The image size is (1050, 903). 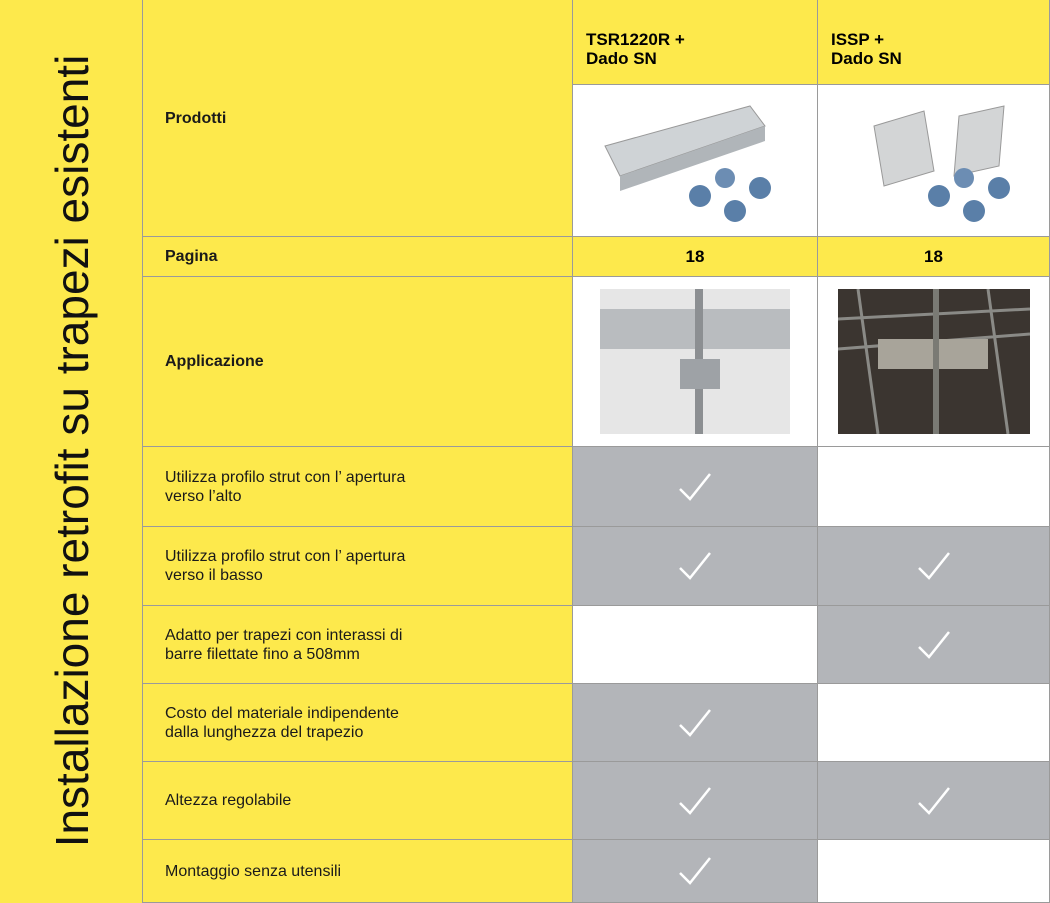 I want to click on feature-label-text: Altezza regolabile, so click(x=228, y=800).